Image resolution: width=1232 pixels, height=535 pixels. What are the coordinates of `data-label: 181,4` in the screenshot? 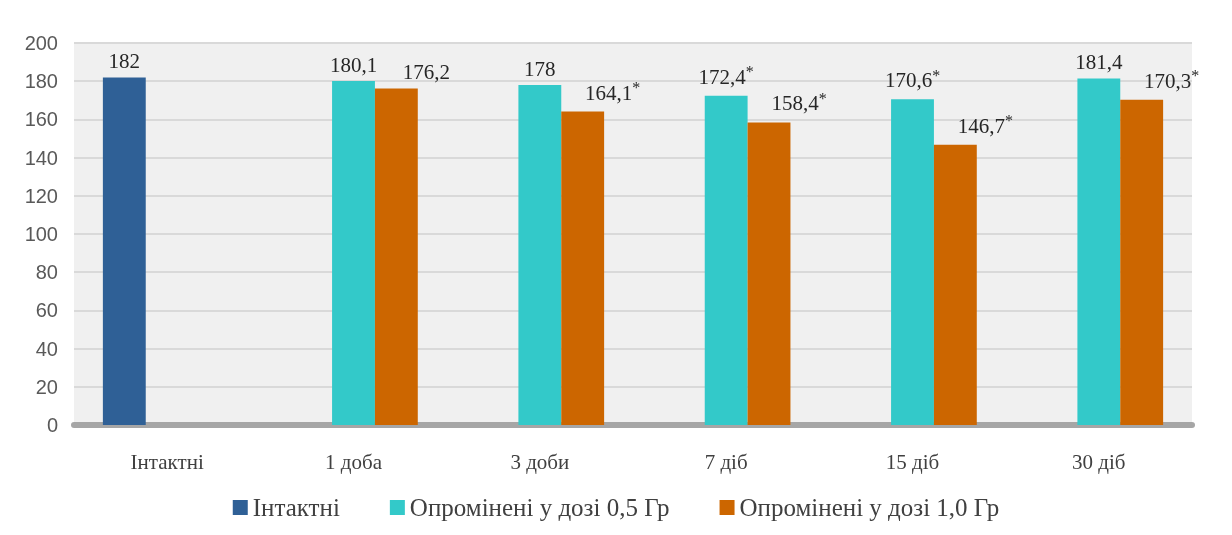 It's located at (1099, 62).